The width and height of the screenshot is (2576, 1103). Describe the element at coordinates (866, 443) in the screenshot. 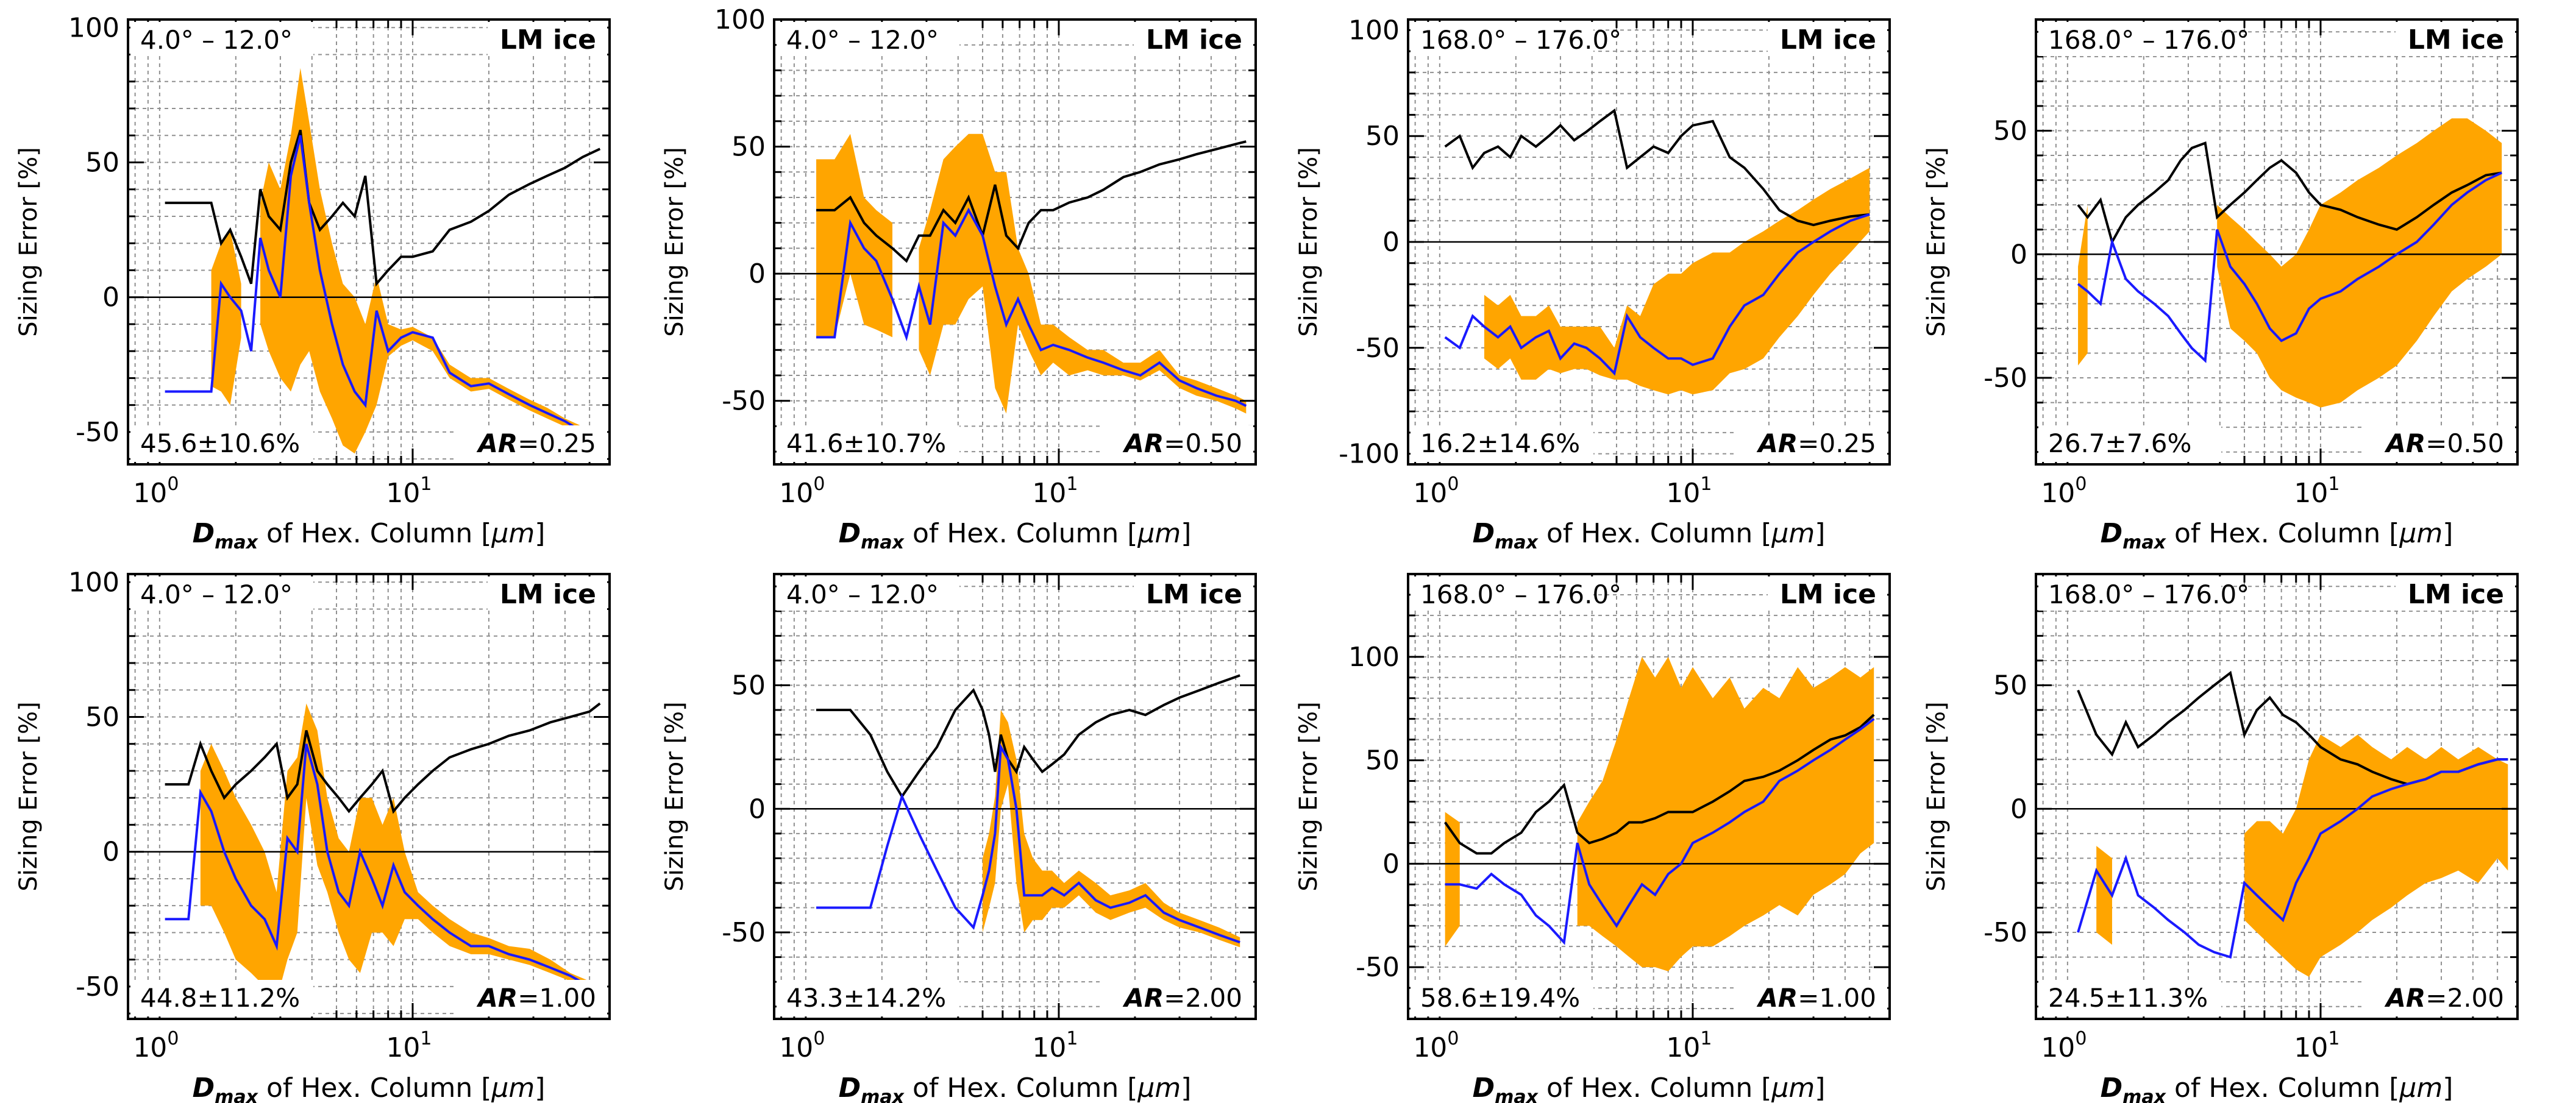

I see `mean-error-label: 41.6±10.7%` at that location.